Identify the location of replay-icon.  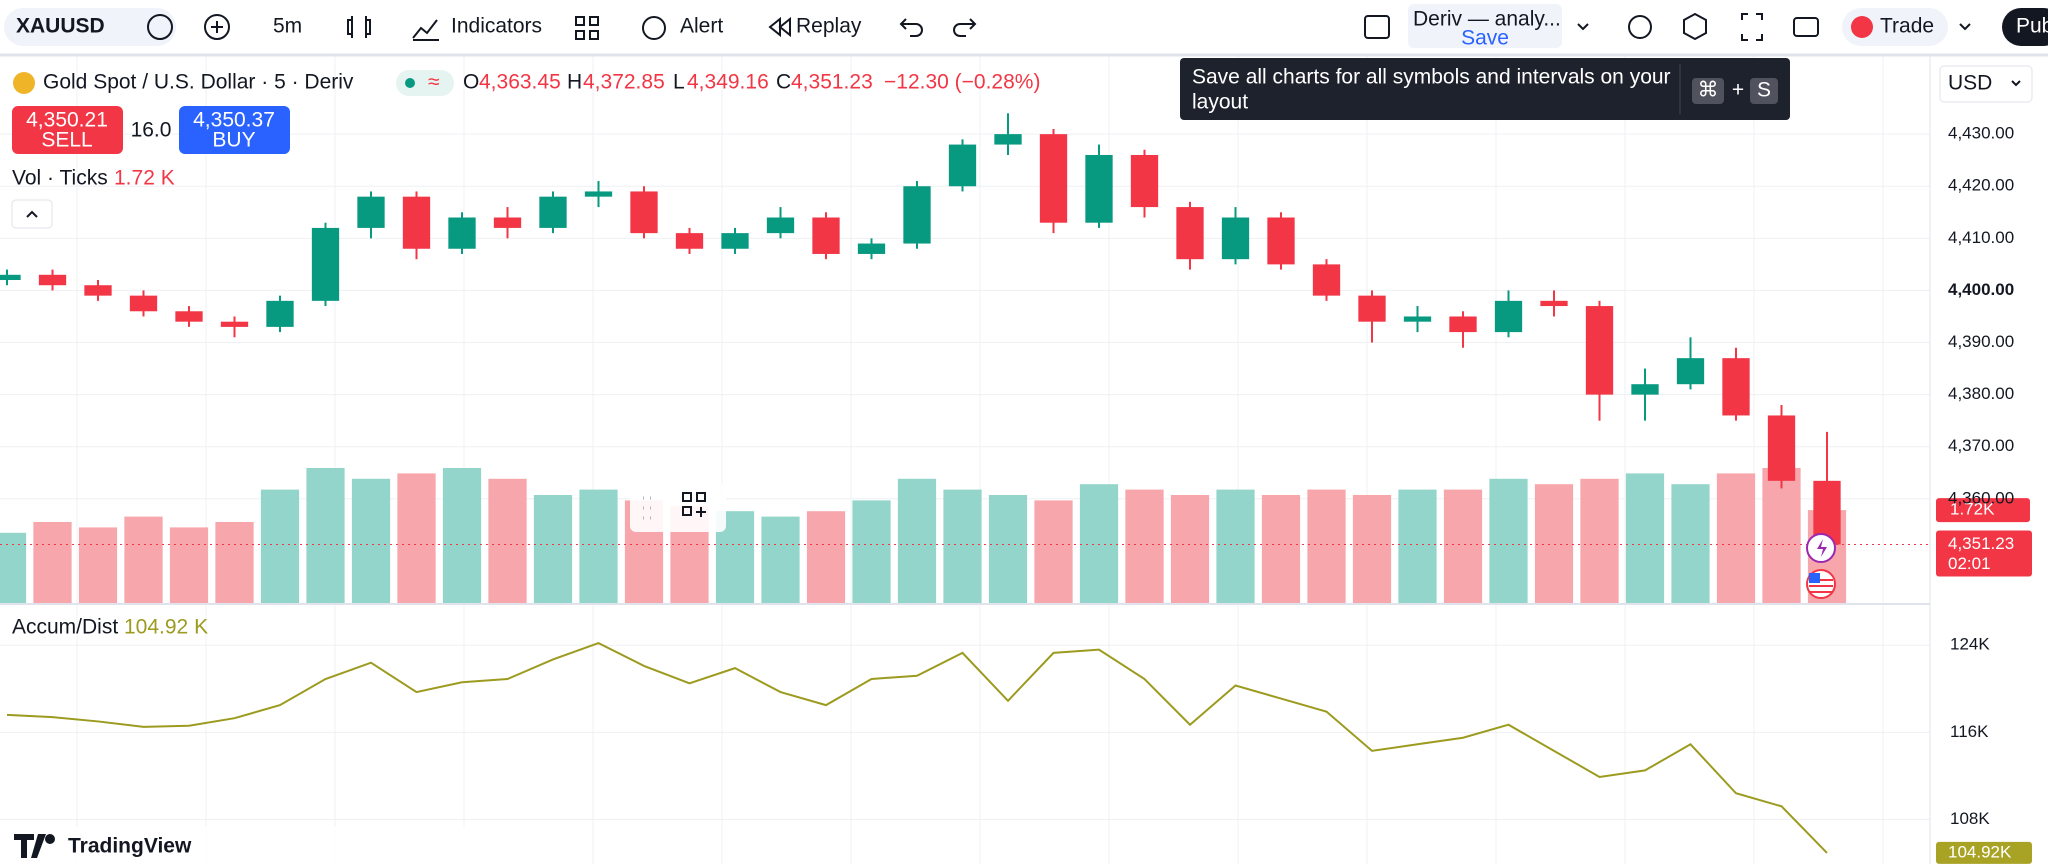
(779, 27).